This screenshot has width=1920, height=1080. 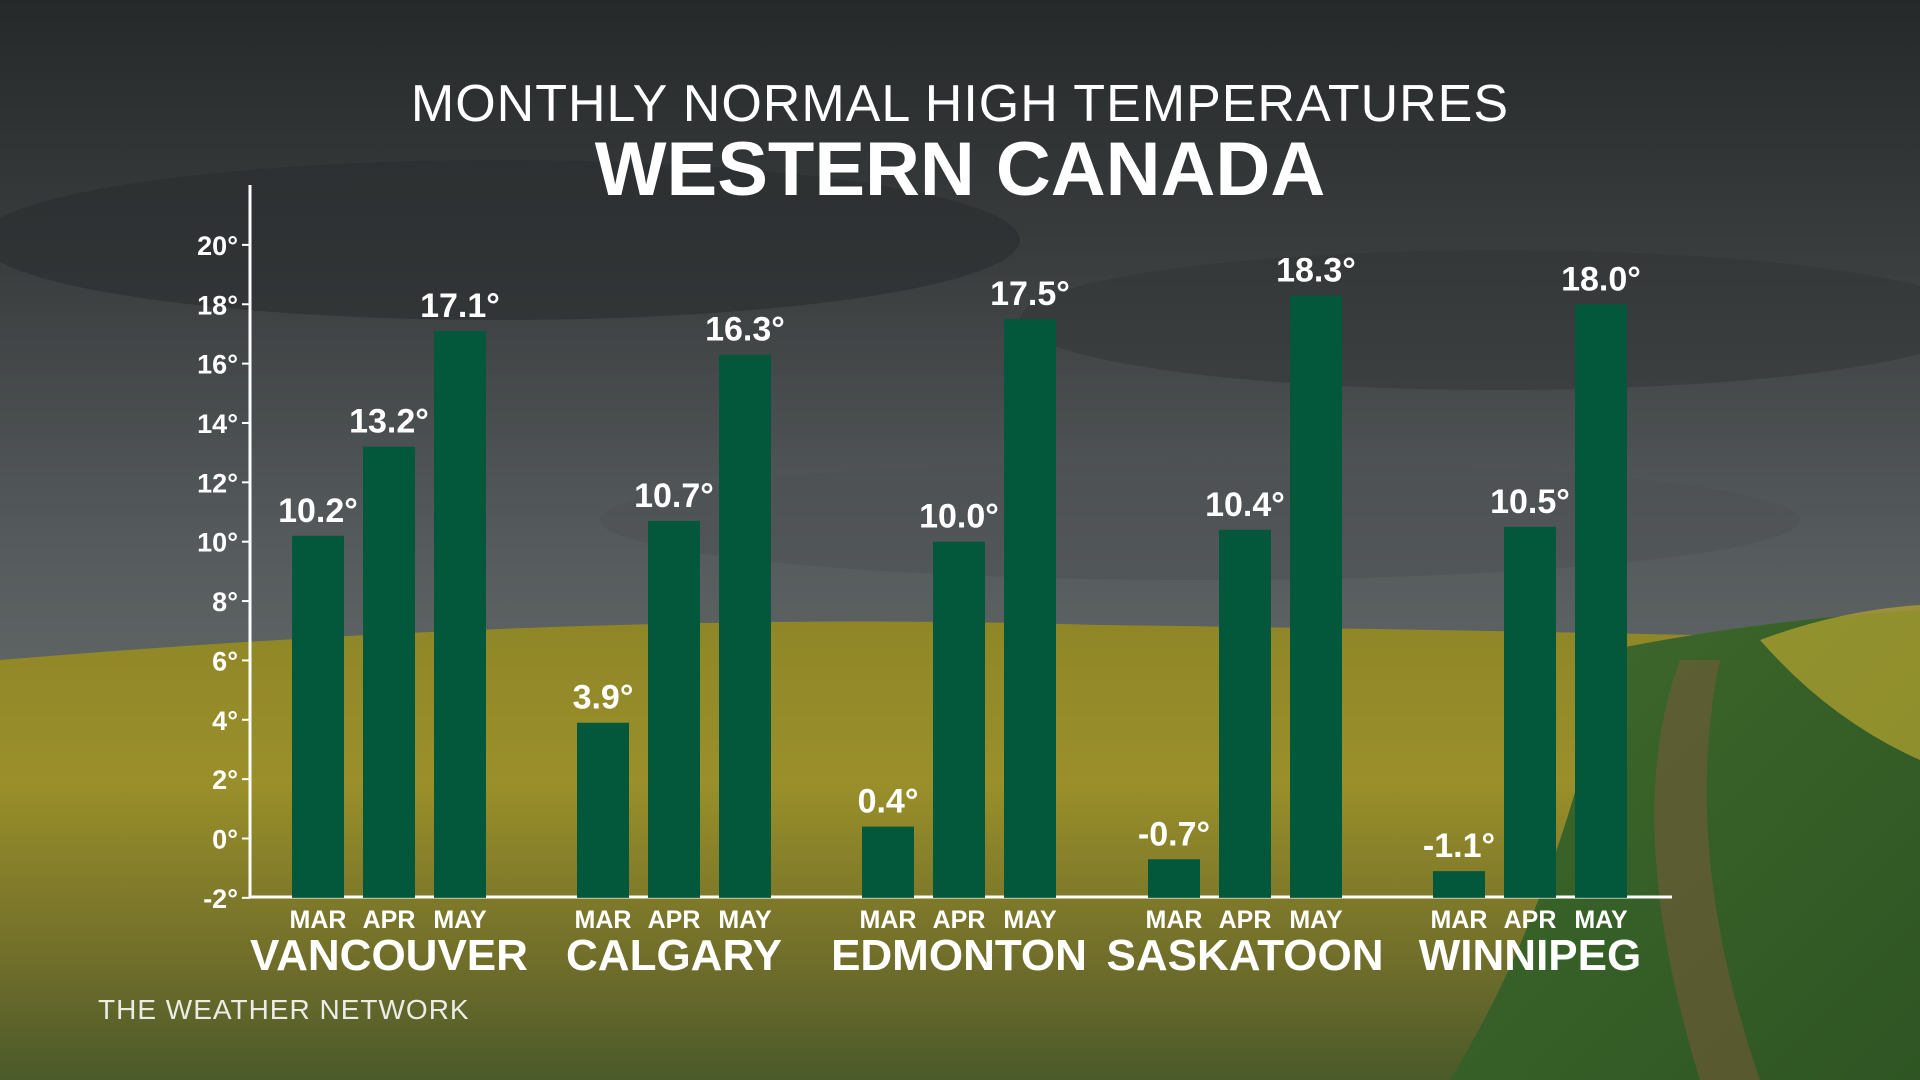 What do you see at coordinates (460, 306) in the screenshot?
I see `data-label-vancouver-may: 17.1°` at bounding box center [460, 306].